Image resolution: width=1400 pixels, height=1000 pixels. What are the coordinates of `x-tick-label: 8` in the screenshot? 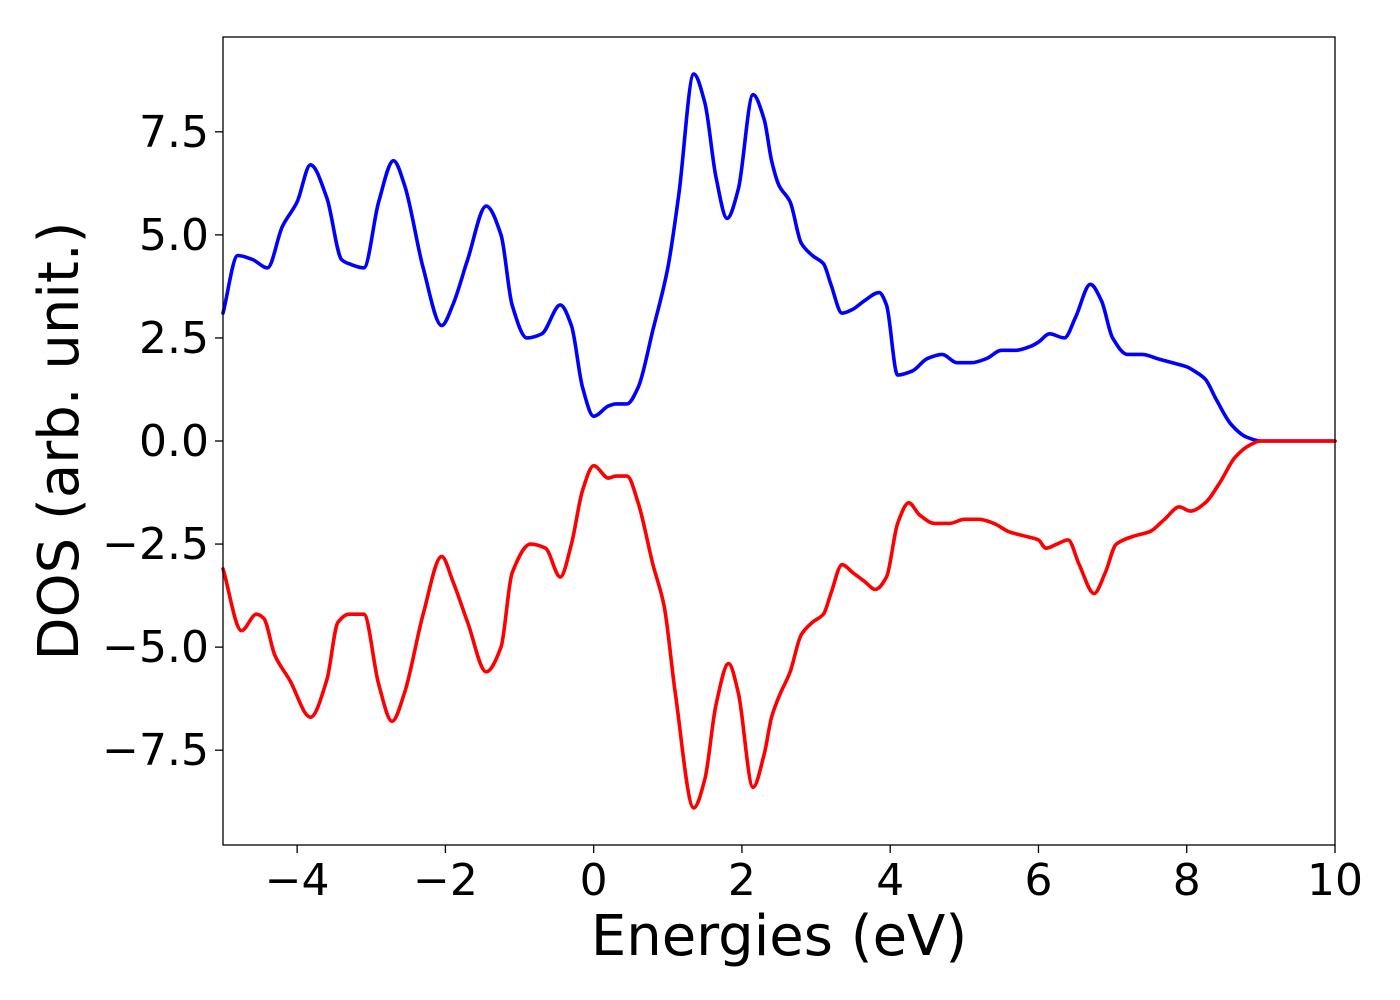 It's located at (1187, 880).